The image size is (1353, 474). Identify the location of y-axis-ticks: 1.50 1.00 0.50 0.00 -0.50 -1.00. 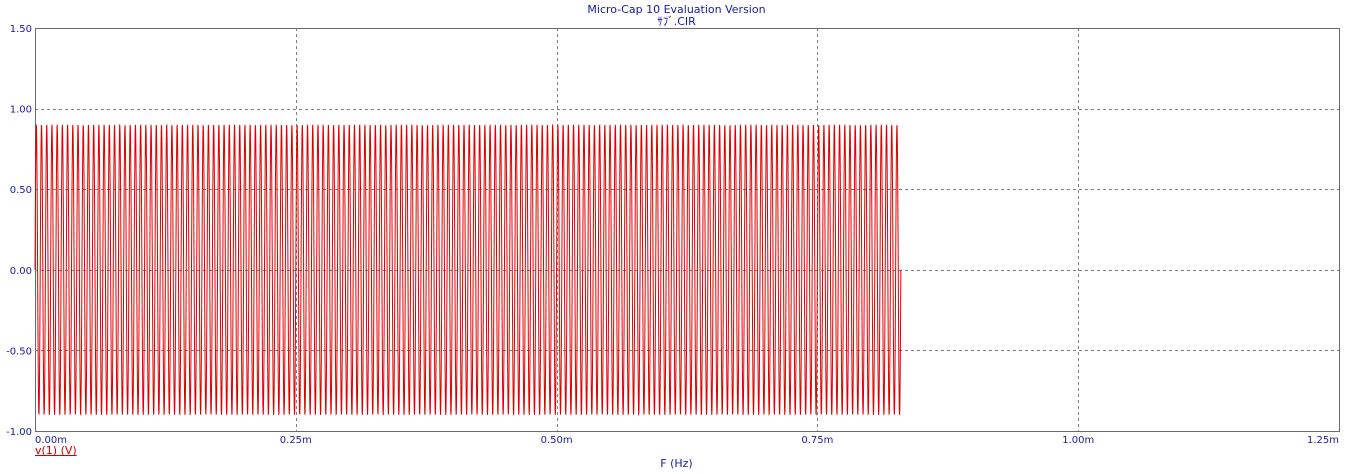
(19, 231).